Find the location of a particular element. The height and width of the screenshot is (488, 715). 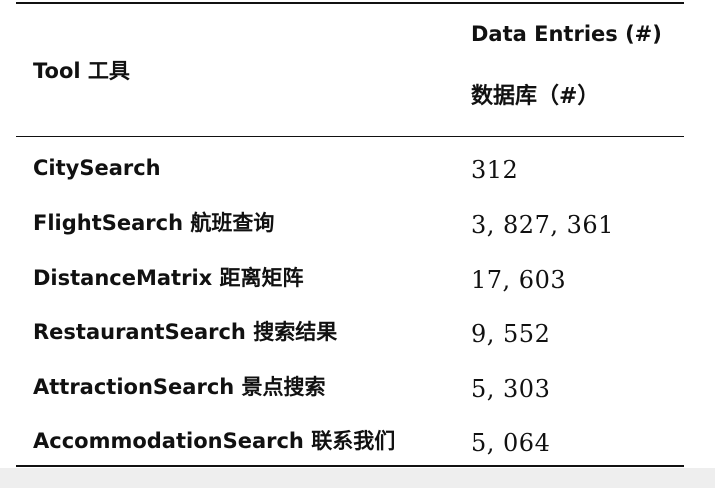

table-bottom-rule is located at coordinates (350, 466).